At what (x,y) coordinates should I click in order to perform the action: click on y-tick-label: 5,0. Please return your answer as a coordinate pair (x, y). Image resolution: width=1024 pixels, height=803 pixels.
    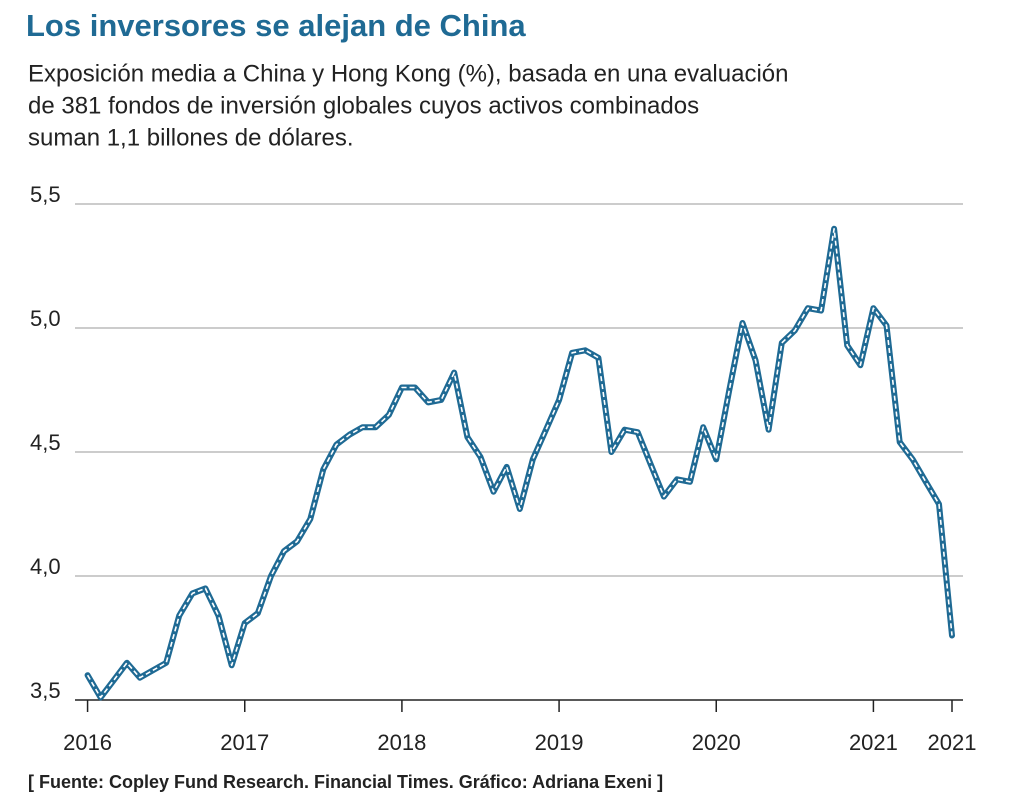
    Looking at the image, I should click on (45, 318).